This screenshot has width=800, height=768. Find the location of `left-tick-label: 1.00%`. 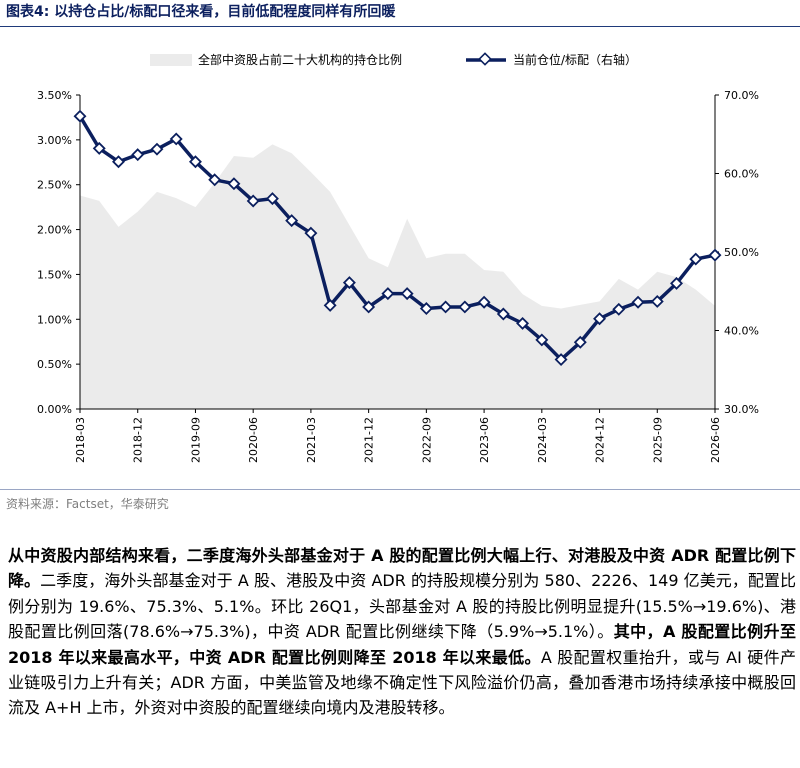

left-tick-label: 1.00% is located at coordinates (54, 319).